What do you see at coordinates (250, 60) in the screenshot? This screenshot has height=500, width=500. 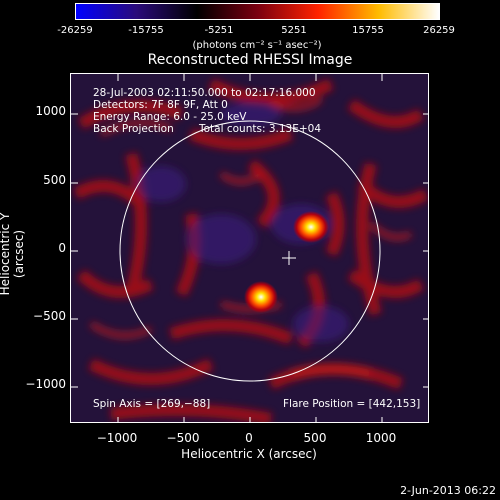 I see `plot-title: Reconstructed RHESSI Image` at bounding box center [250, 60].